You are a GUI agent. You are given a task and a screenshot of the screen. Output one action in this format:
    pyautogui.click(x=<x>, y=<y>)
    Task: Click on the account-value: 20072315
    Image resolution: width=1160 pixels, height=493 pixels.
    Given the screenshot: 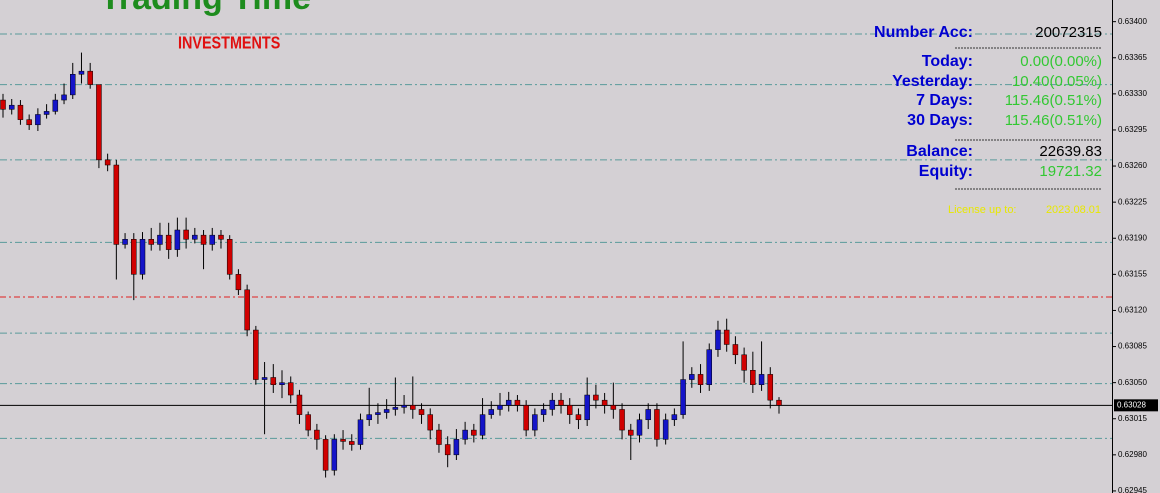 What is the action you would take?
    pyautogui.click(x=1068, y=32)
    